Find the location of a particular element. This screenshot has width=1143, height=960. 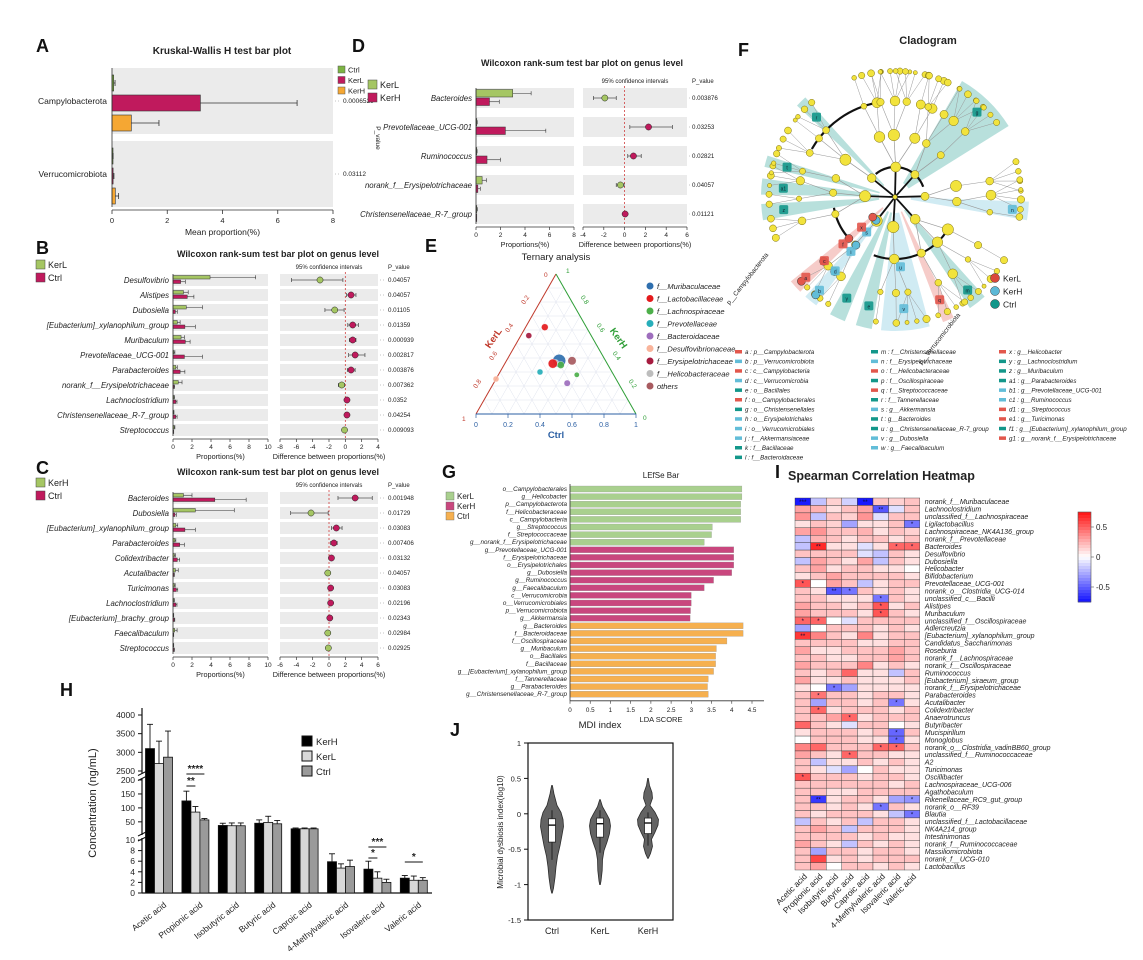

svg-text: norank_f__Lachnospiraceae is located at coordinates (969, 658).